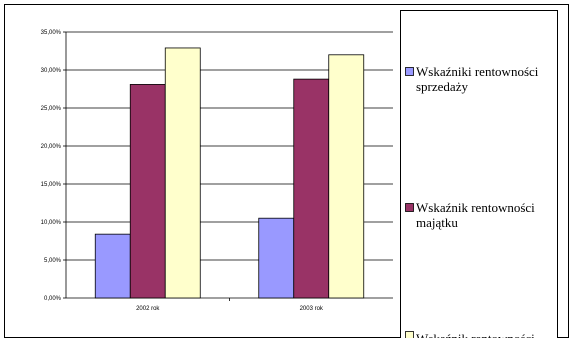 This screenshot has height=338, width=573. I want to click on y-tick-label: 25,00%, so click(51, 109).